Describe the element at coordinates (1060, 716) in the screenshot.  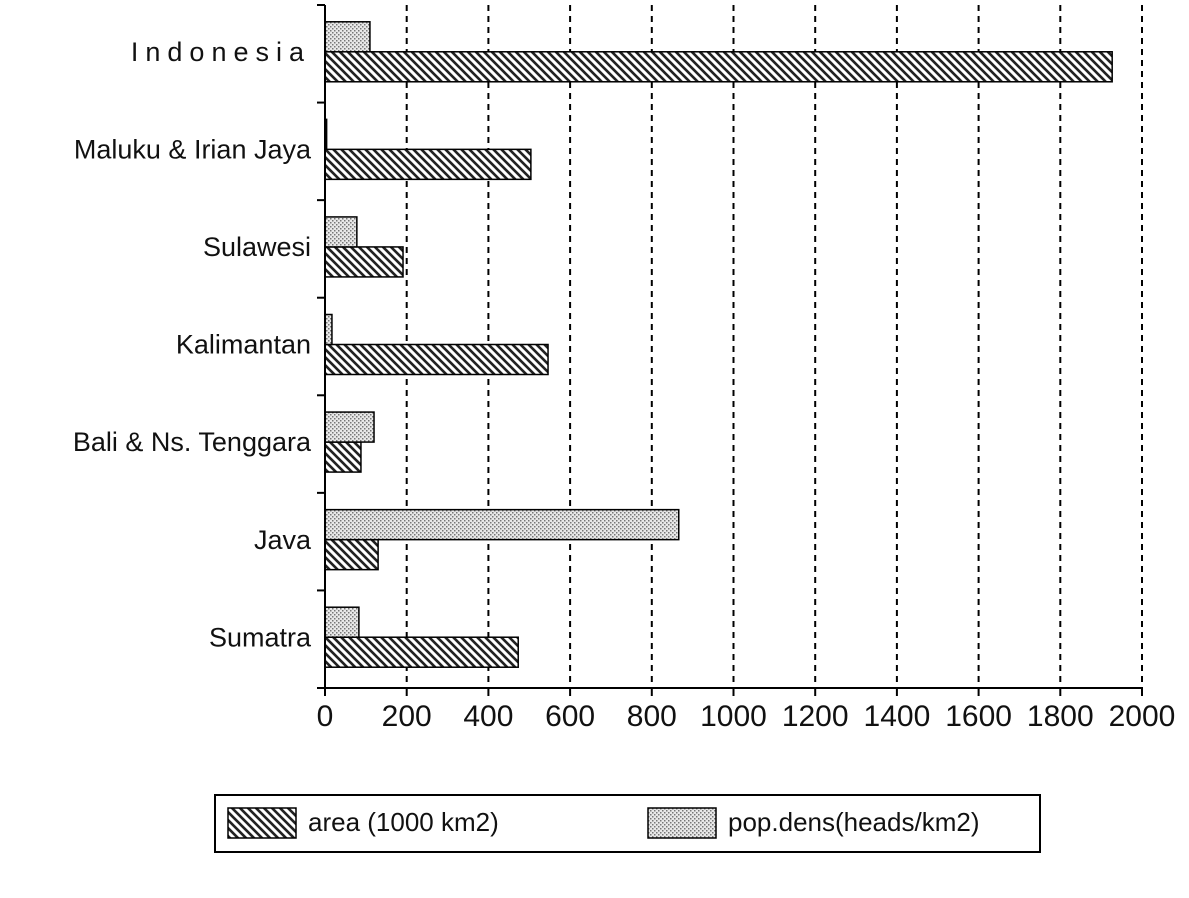
I see `x-tick-label: 1800` at that location.